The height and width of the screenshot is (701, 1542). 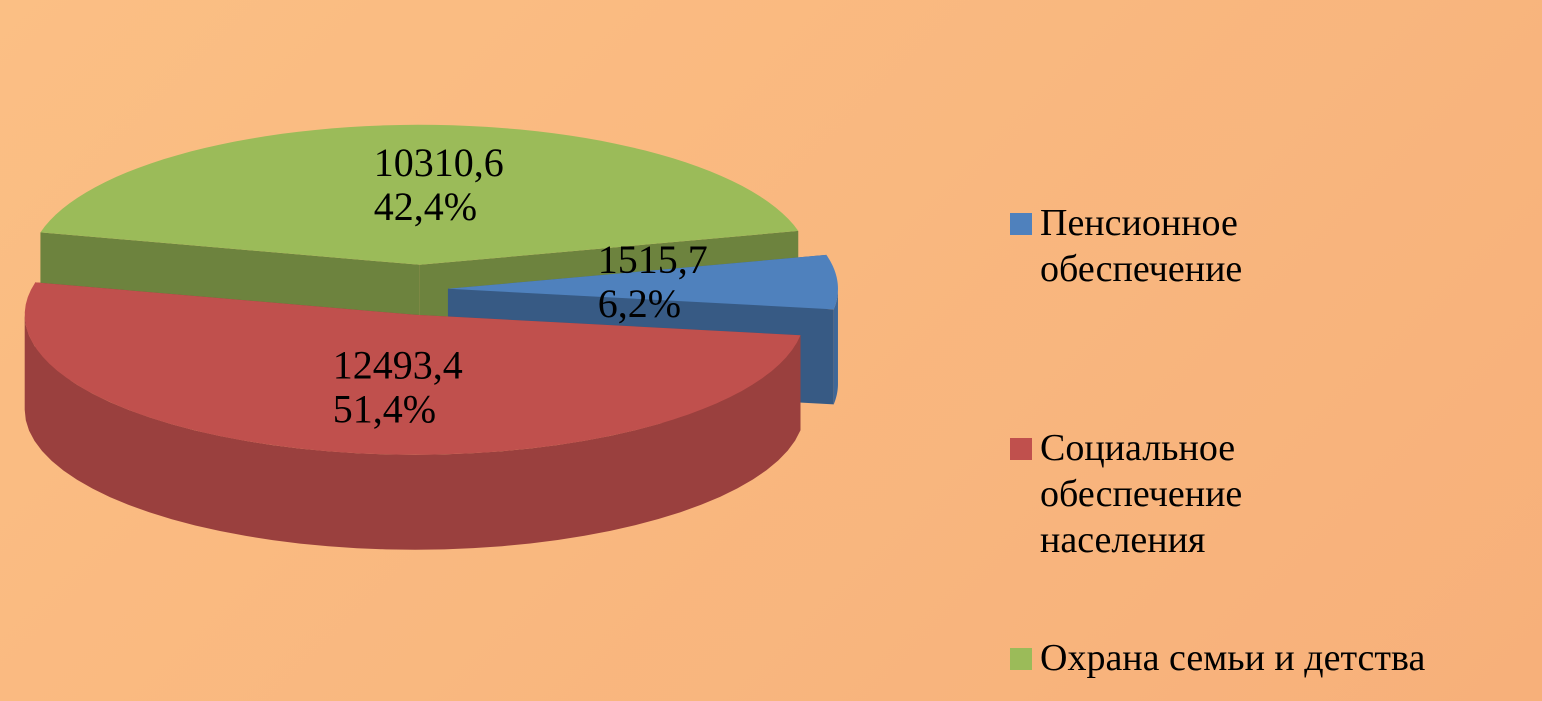 What do you see at coordinates (398, 364) in the screenshot?
I see `data-label: 12493,4` at bounding box center [398, 364].